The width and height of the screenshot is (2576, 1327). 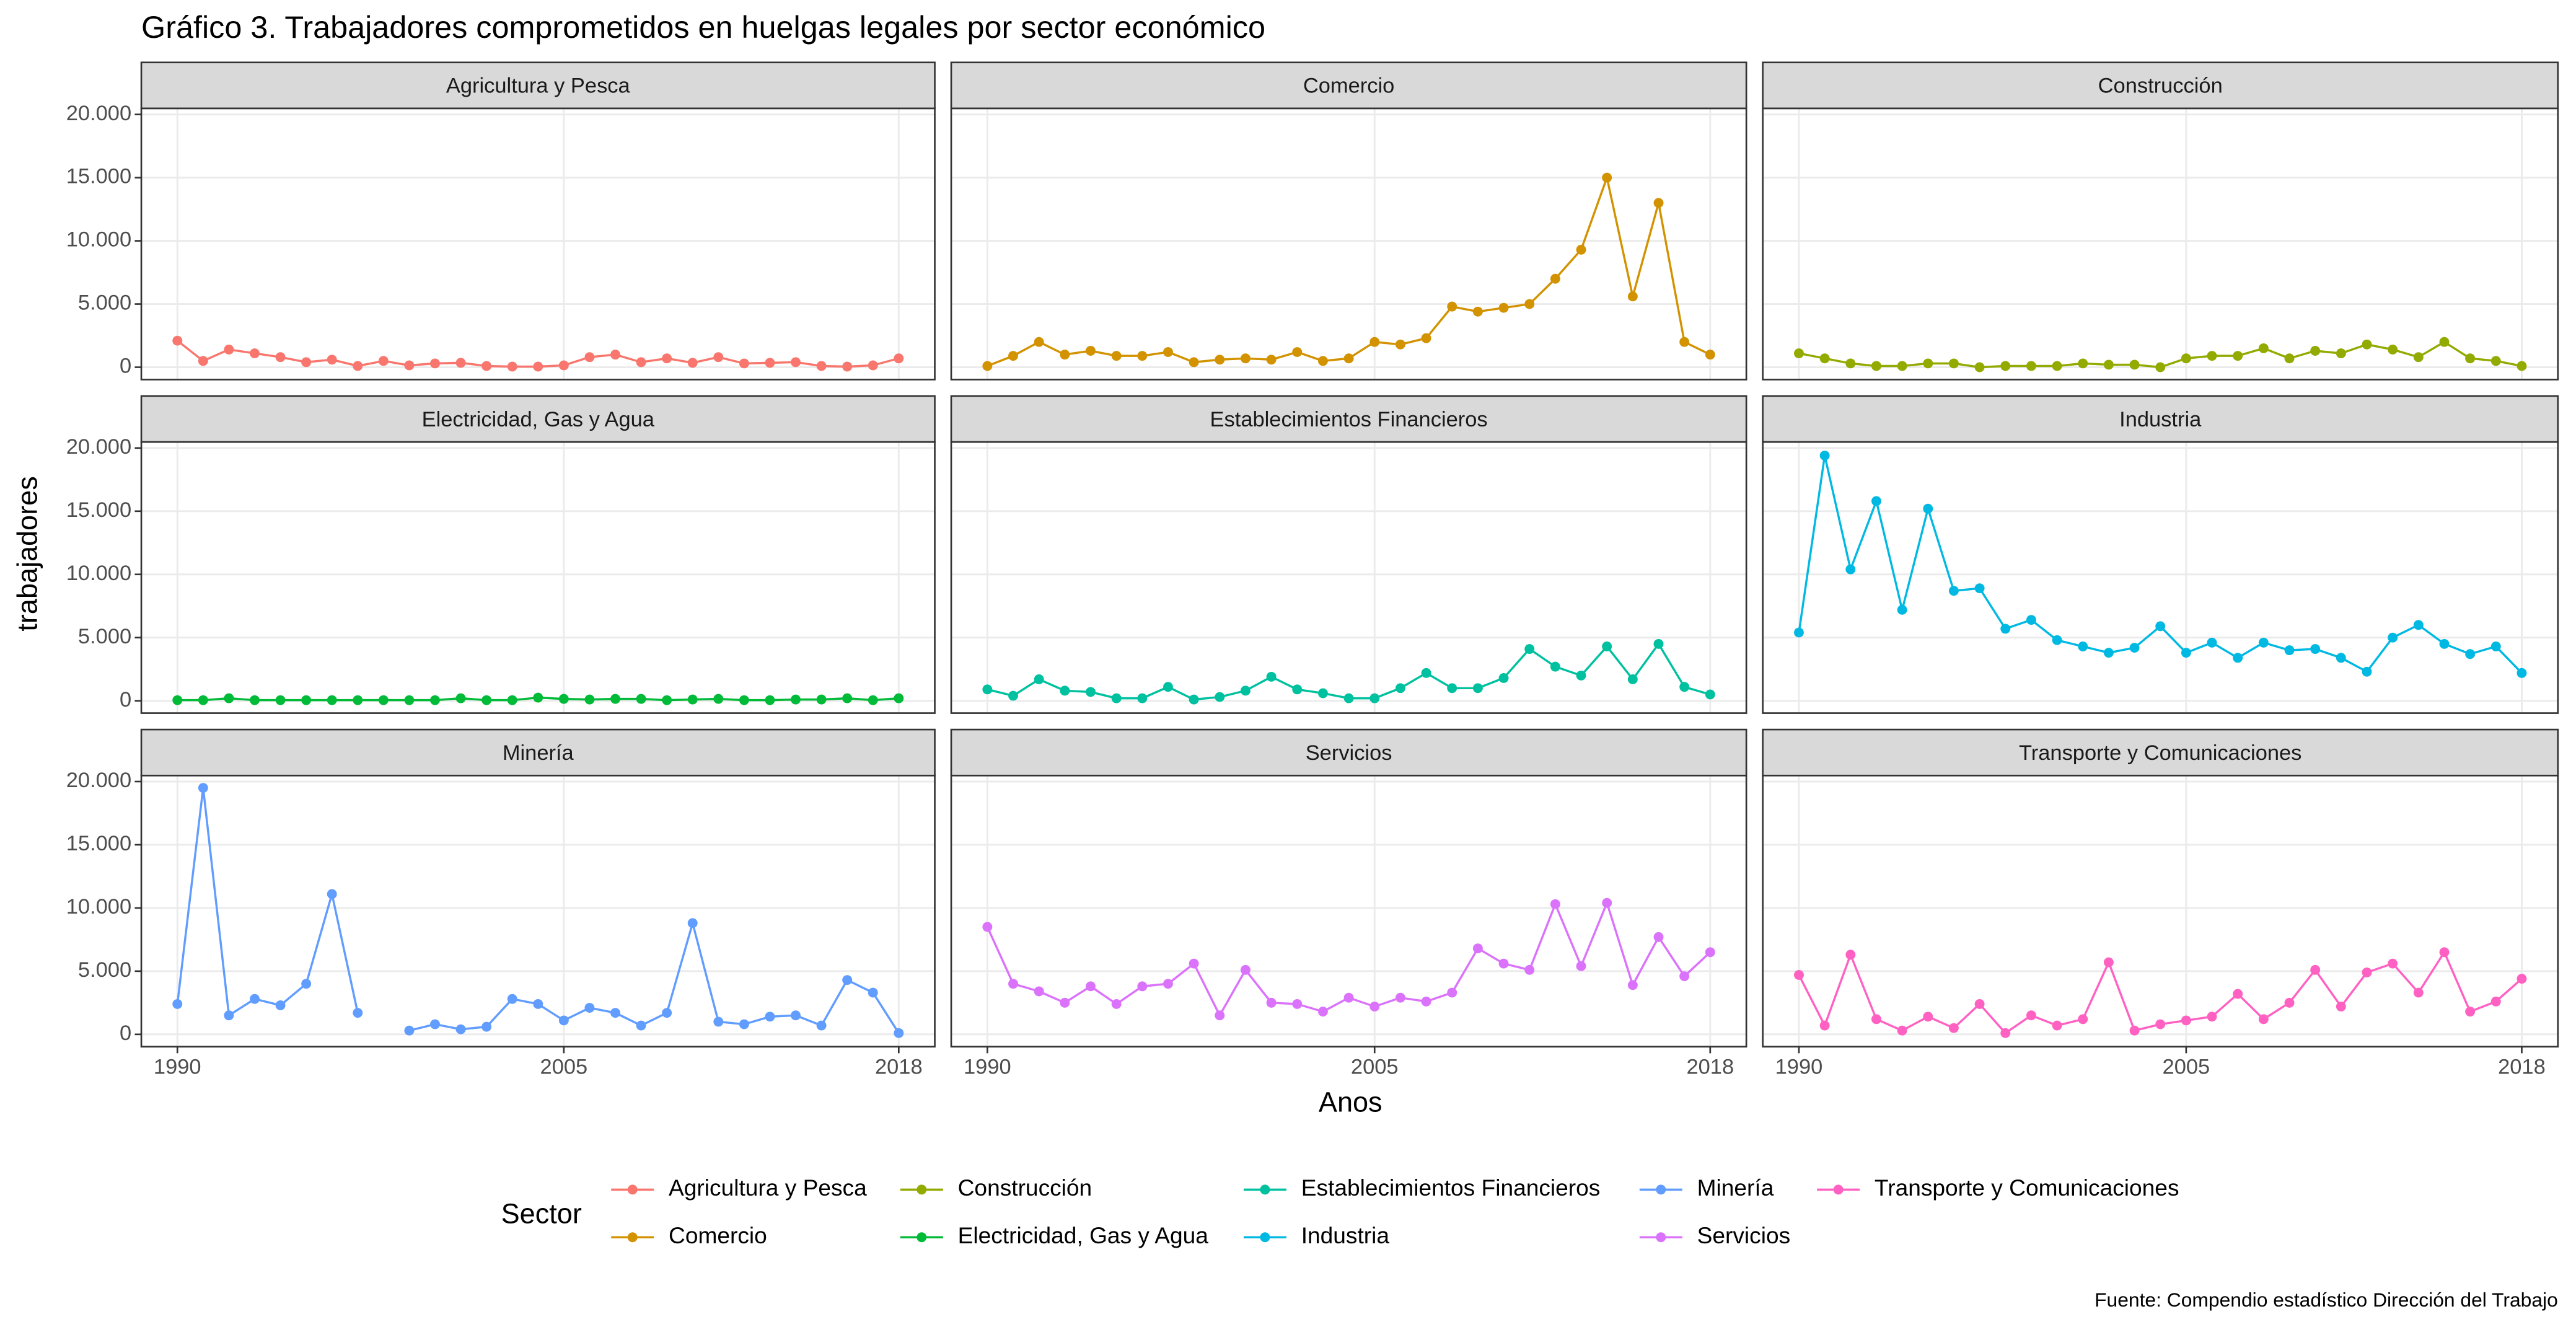 What do you see at coordinates (125, 366) in the screenshot?
I see `y-tick-label: 0` at bounding box center [125, 366].